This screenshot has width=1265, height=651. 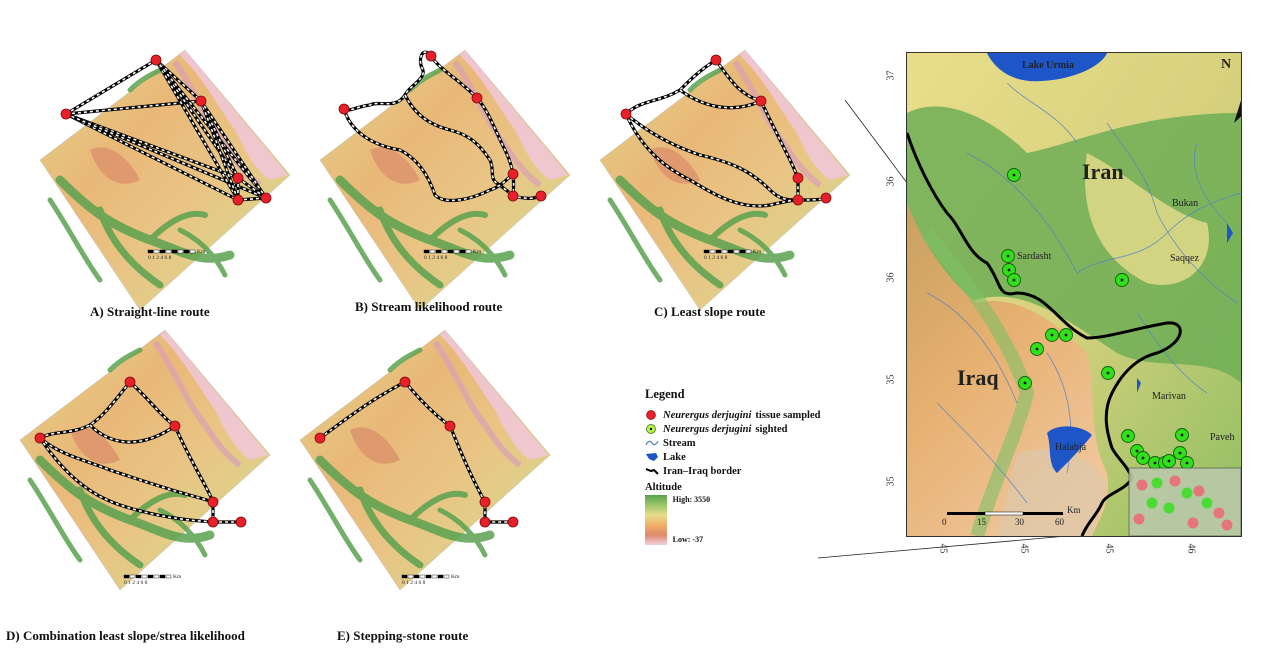 What do you see at coordinates (1005, 513) in the screenshot?
I see `map-scalebar` at bounding box center [1005, 513].